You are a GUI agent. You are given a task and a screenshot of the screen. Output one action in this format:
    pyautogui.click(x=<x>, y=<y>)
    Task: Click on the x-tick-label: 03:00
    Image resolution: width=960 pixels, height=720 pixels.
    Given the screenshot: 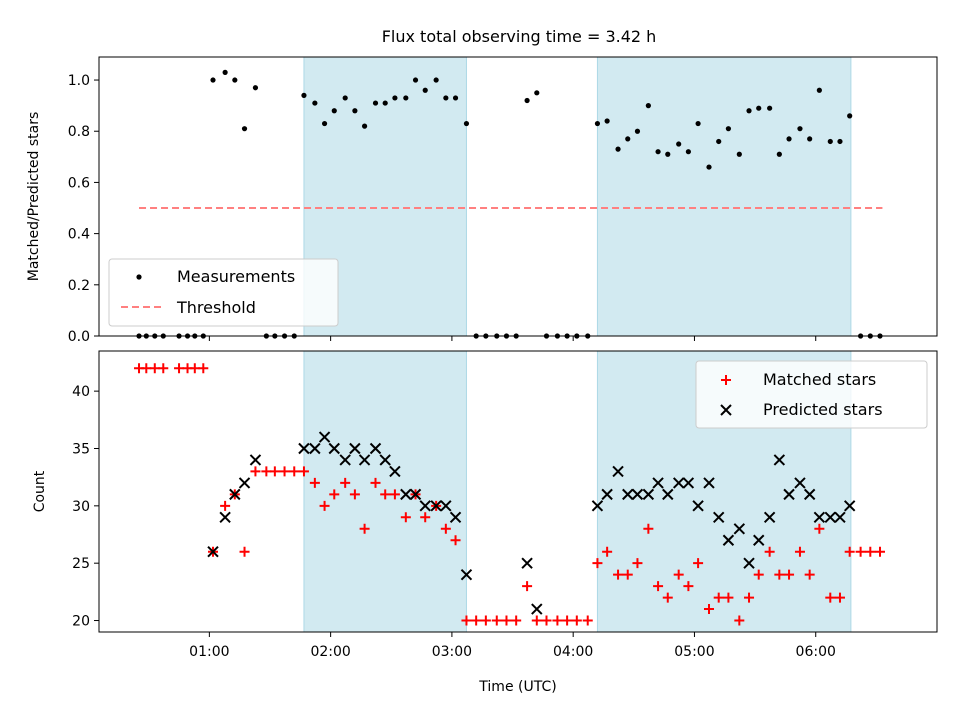 What is the action you would take?
    pyautogui.click(x=452, y=652)
    